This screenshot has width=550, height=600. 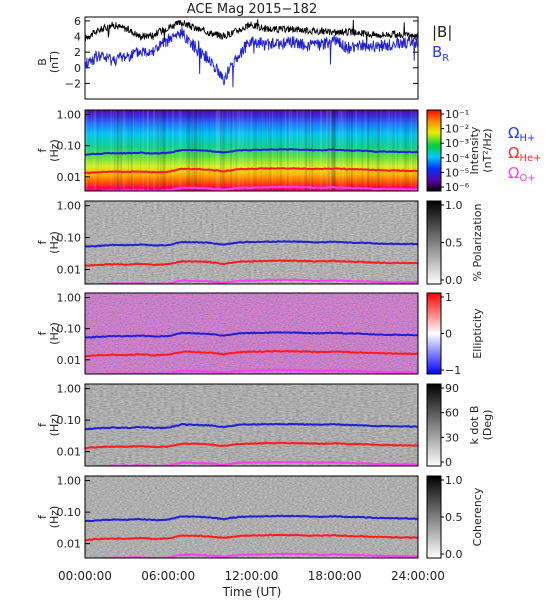 I want to click on panel-coherency: 1.00 0.10 0.01 f (Hz) 1.0 0.5 0.0 Coherency, so click(x=260, y=517).